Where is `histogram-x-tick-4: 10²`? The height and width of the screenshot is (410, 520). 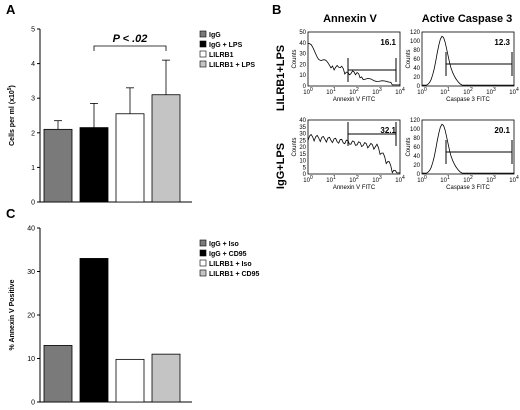 histogram-x-tick-4: 10² is located at coordinates (468, 179).